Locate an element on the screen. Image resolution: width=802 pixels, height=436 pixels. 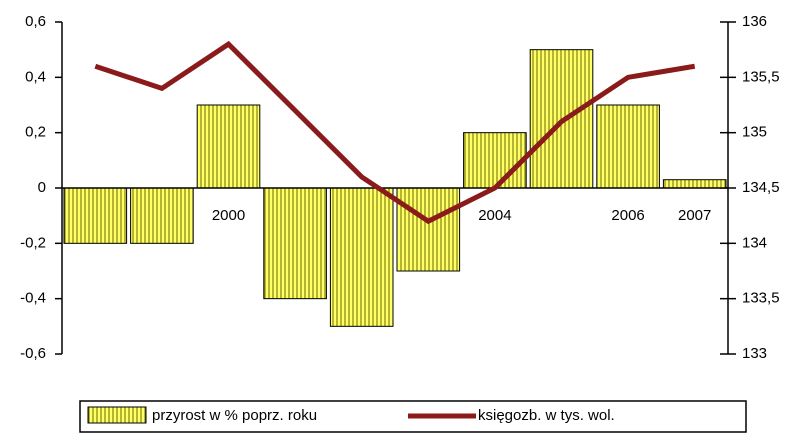
legend-swatch is located at coordinates (117, 415).